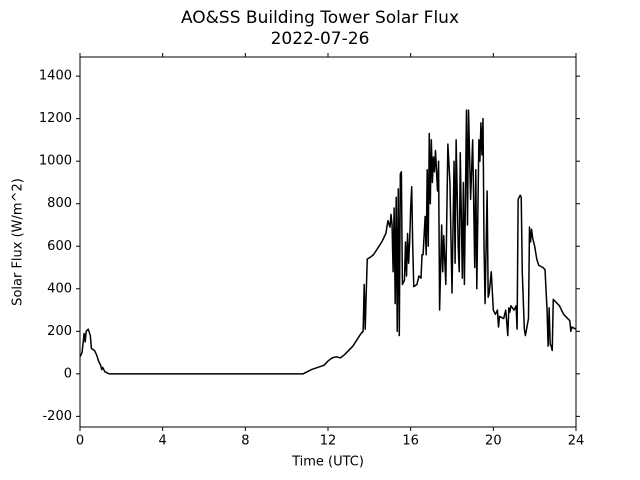 The height and width of the screenshot is (480, 640). Describe the element at coordinates (410, 441) in the screenshot. I see `x-tick-label: 16` at that location.